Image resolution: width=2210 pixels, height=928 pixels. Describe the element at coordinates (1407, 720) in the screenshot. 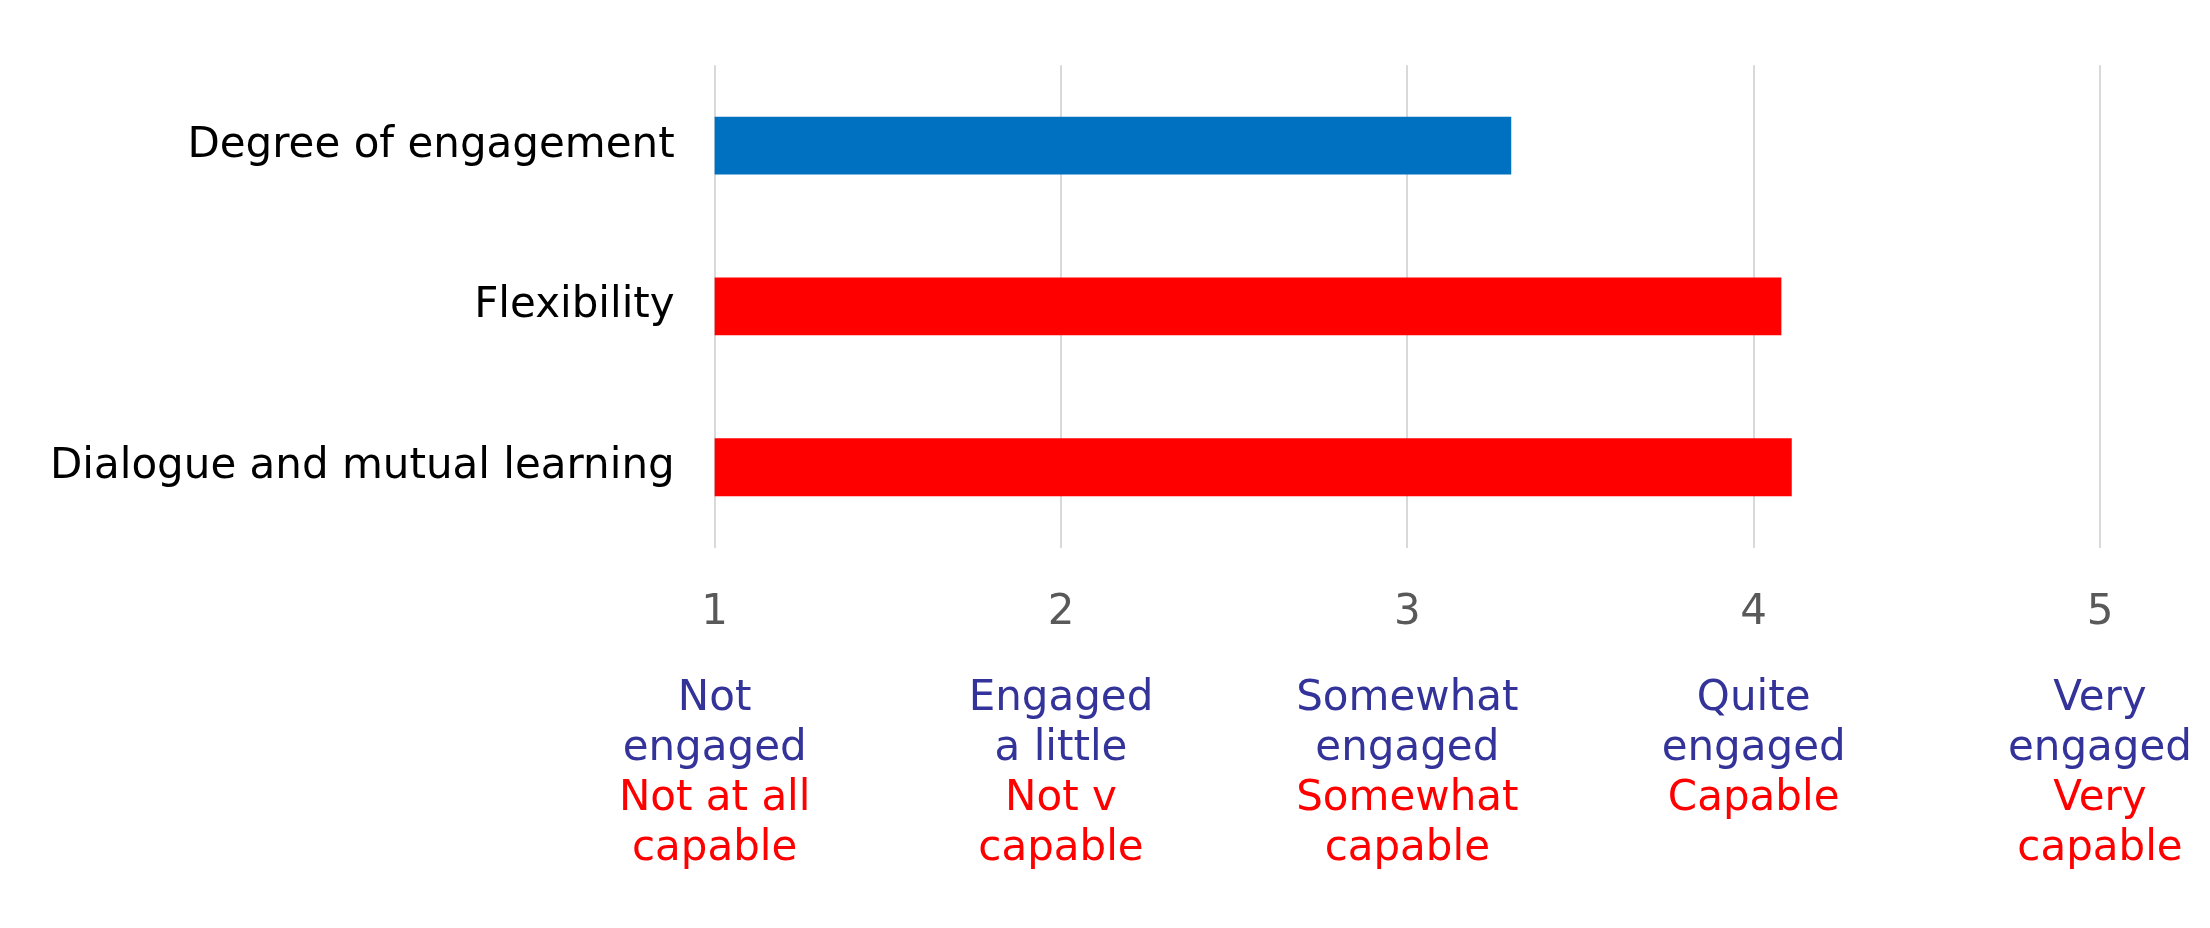

I see `text: Somewhat engaged` at that location.